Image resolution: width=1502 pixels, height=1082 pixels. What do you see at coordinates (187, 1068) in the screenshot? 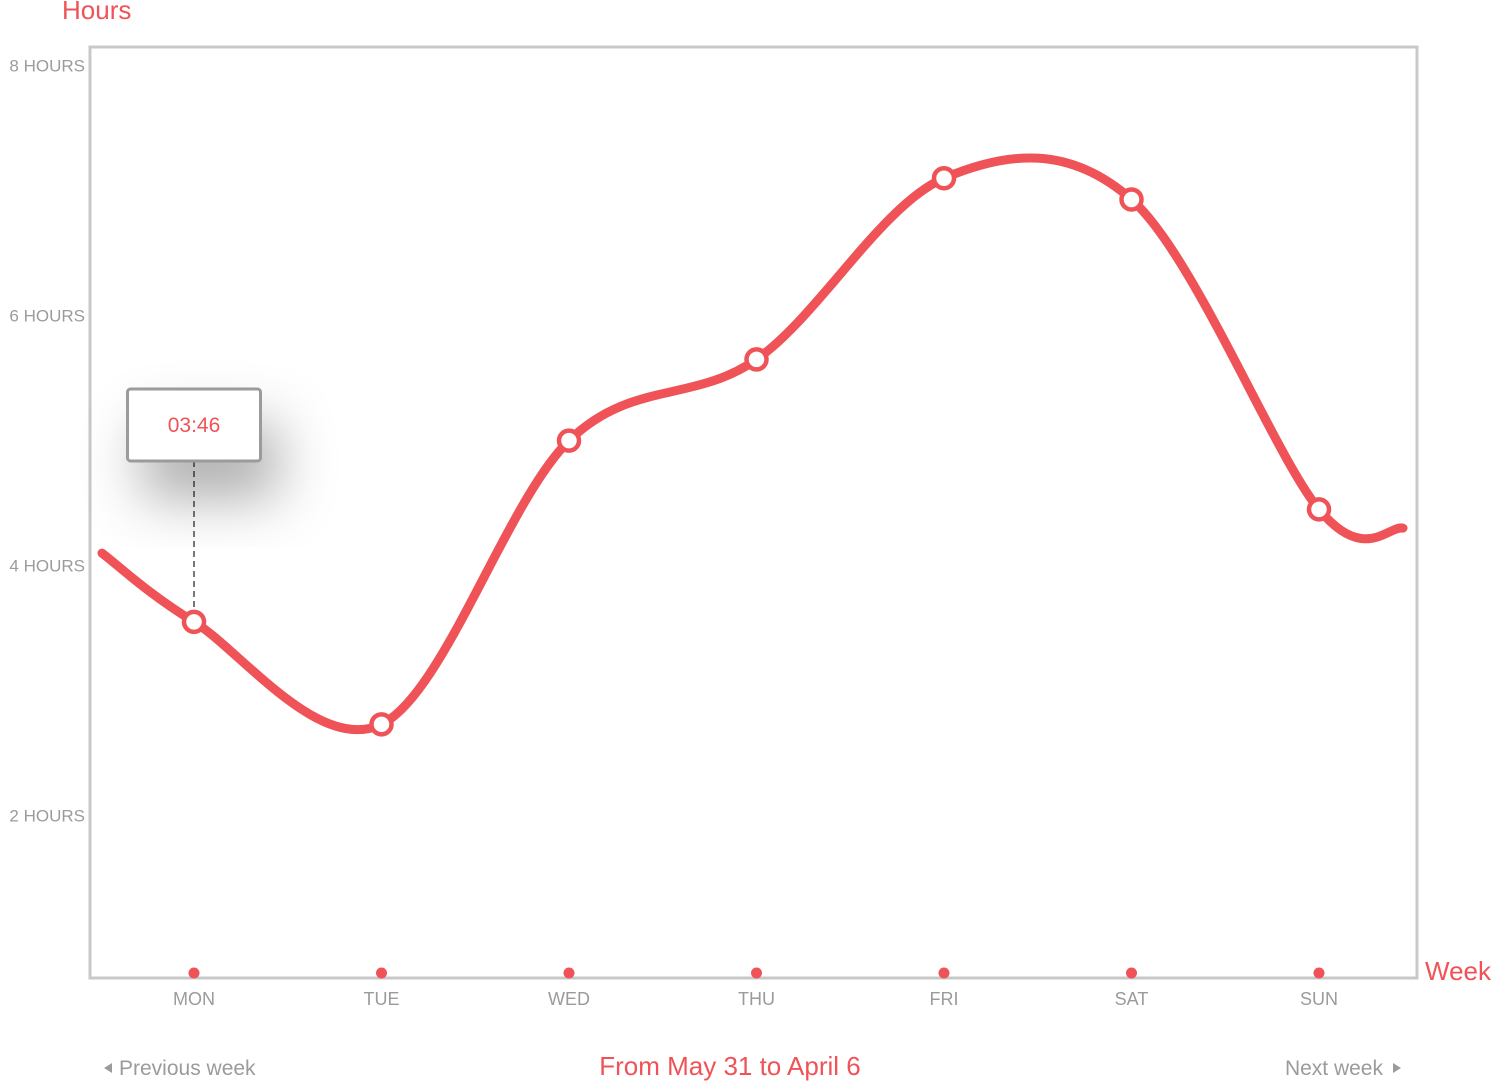
I see `previous-week-label: Previous week` at bounding box center [187, 1068].